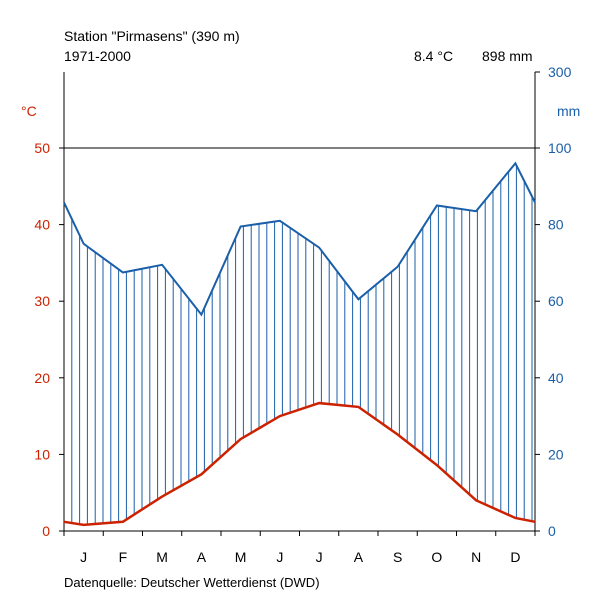  I want to click on left-tick-label: 30, so click(42, 301).